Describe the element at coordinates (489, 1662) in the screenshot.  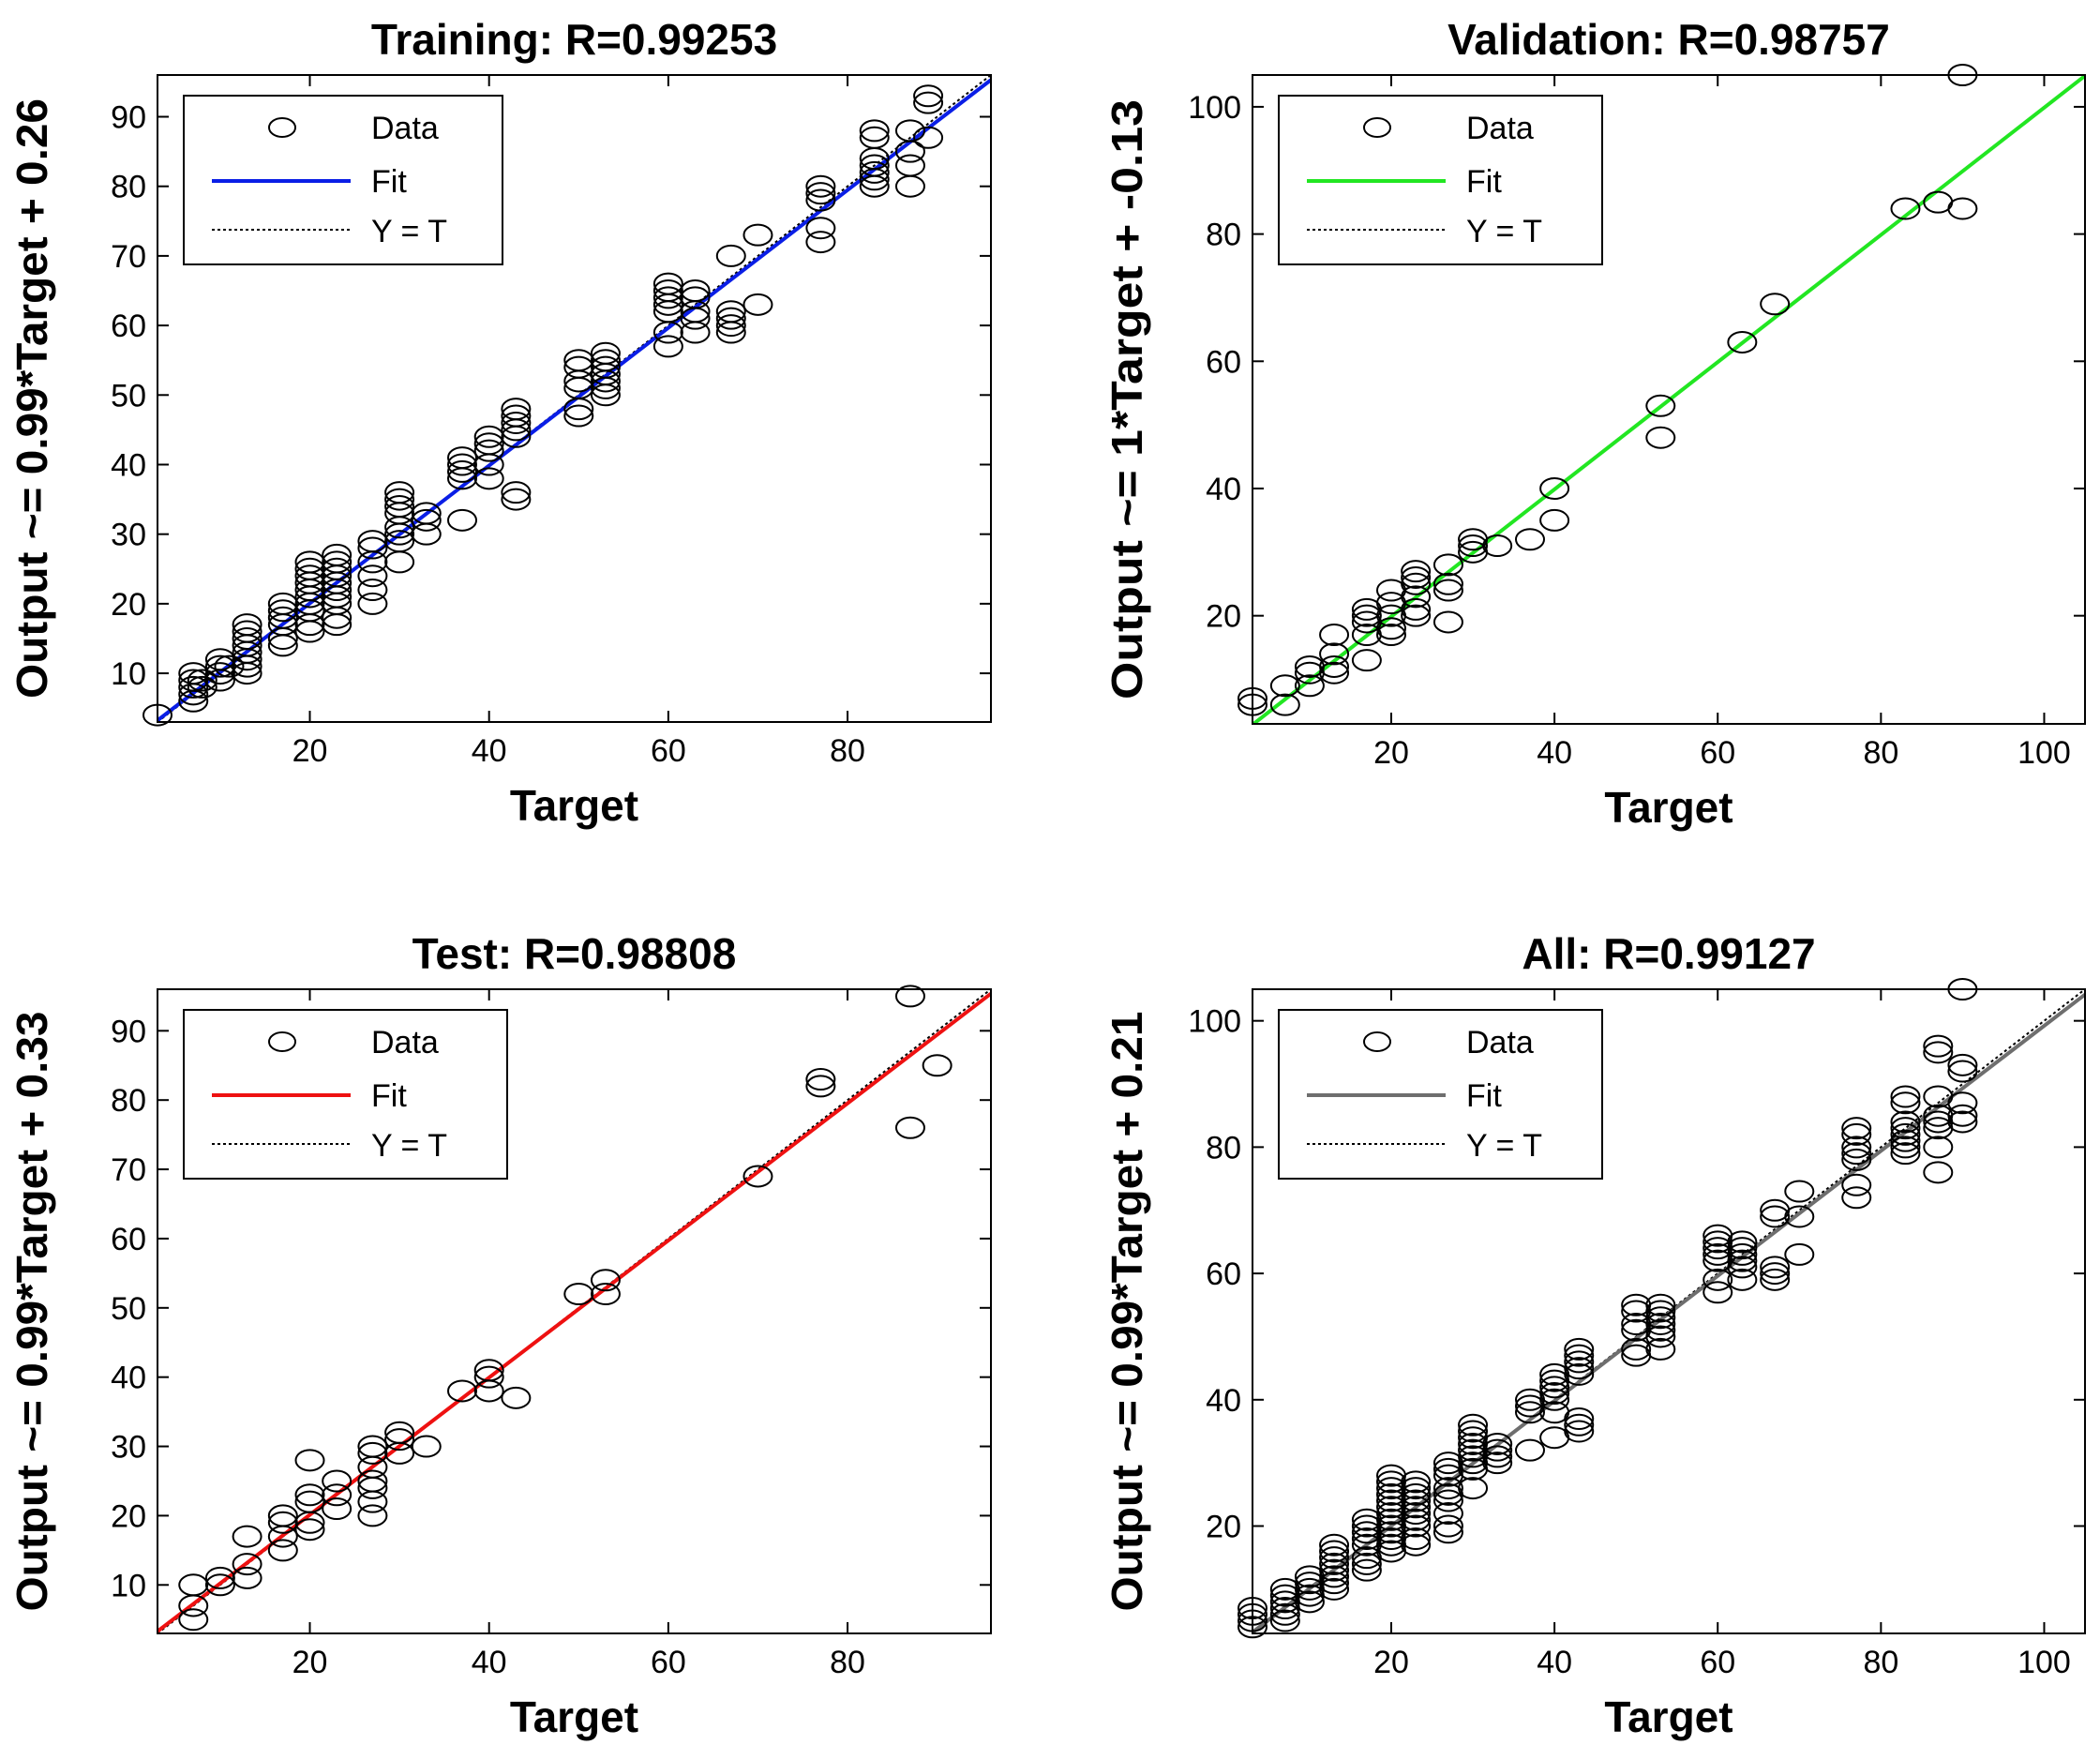
I see `x-tick-label: 40` at that location.